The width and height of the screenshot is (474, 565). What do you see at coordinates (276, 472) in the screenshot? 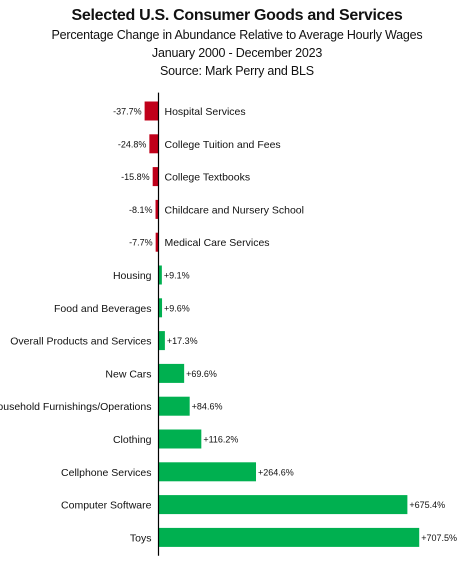
I see `value-label: +264.6%` at bounding box center [276, 472].